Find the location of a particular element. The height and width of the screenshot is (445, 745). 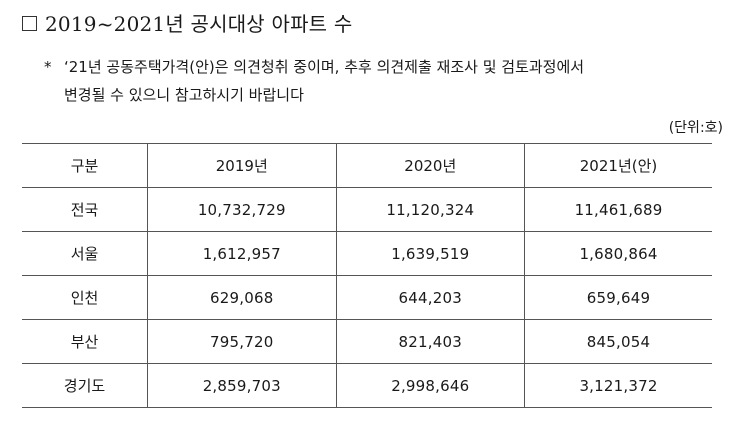

checkbox-square-icon is located at coordinates (29, 23).